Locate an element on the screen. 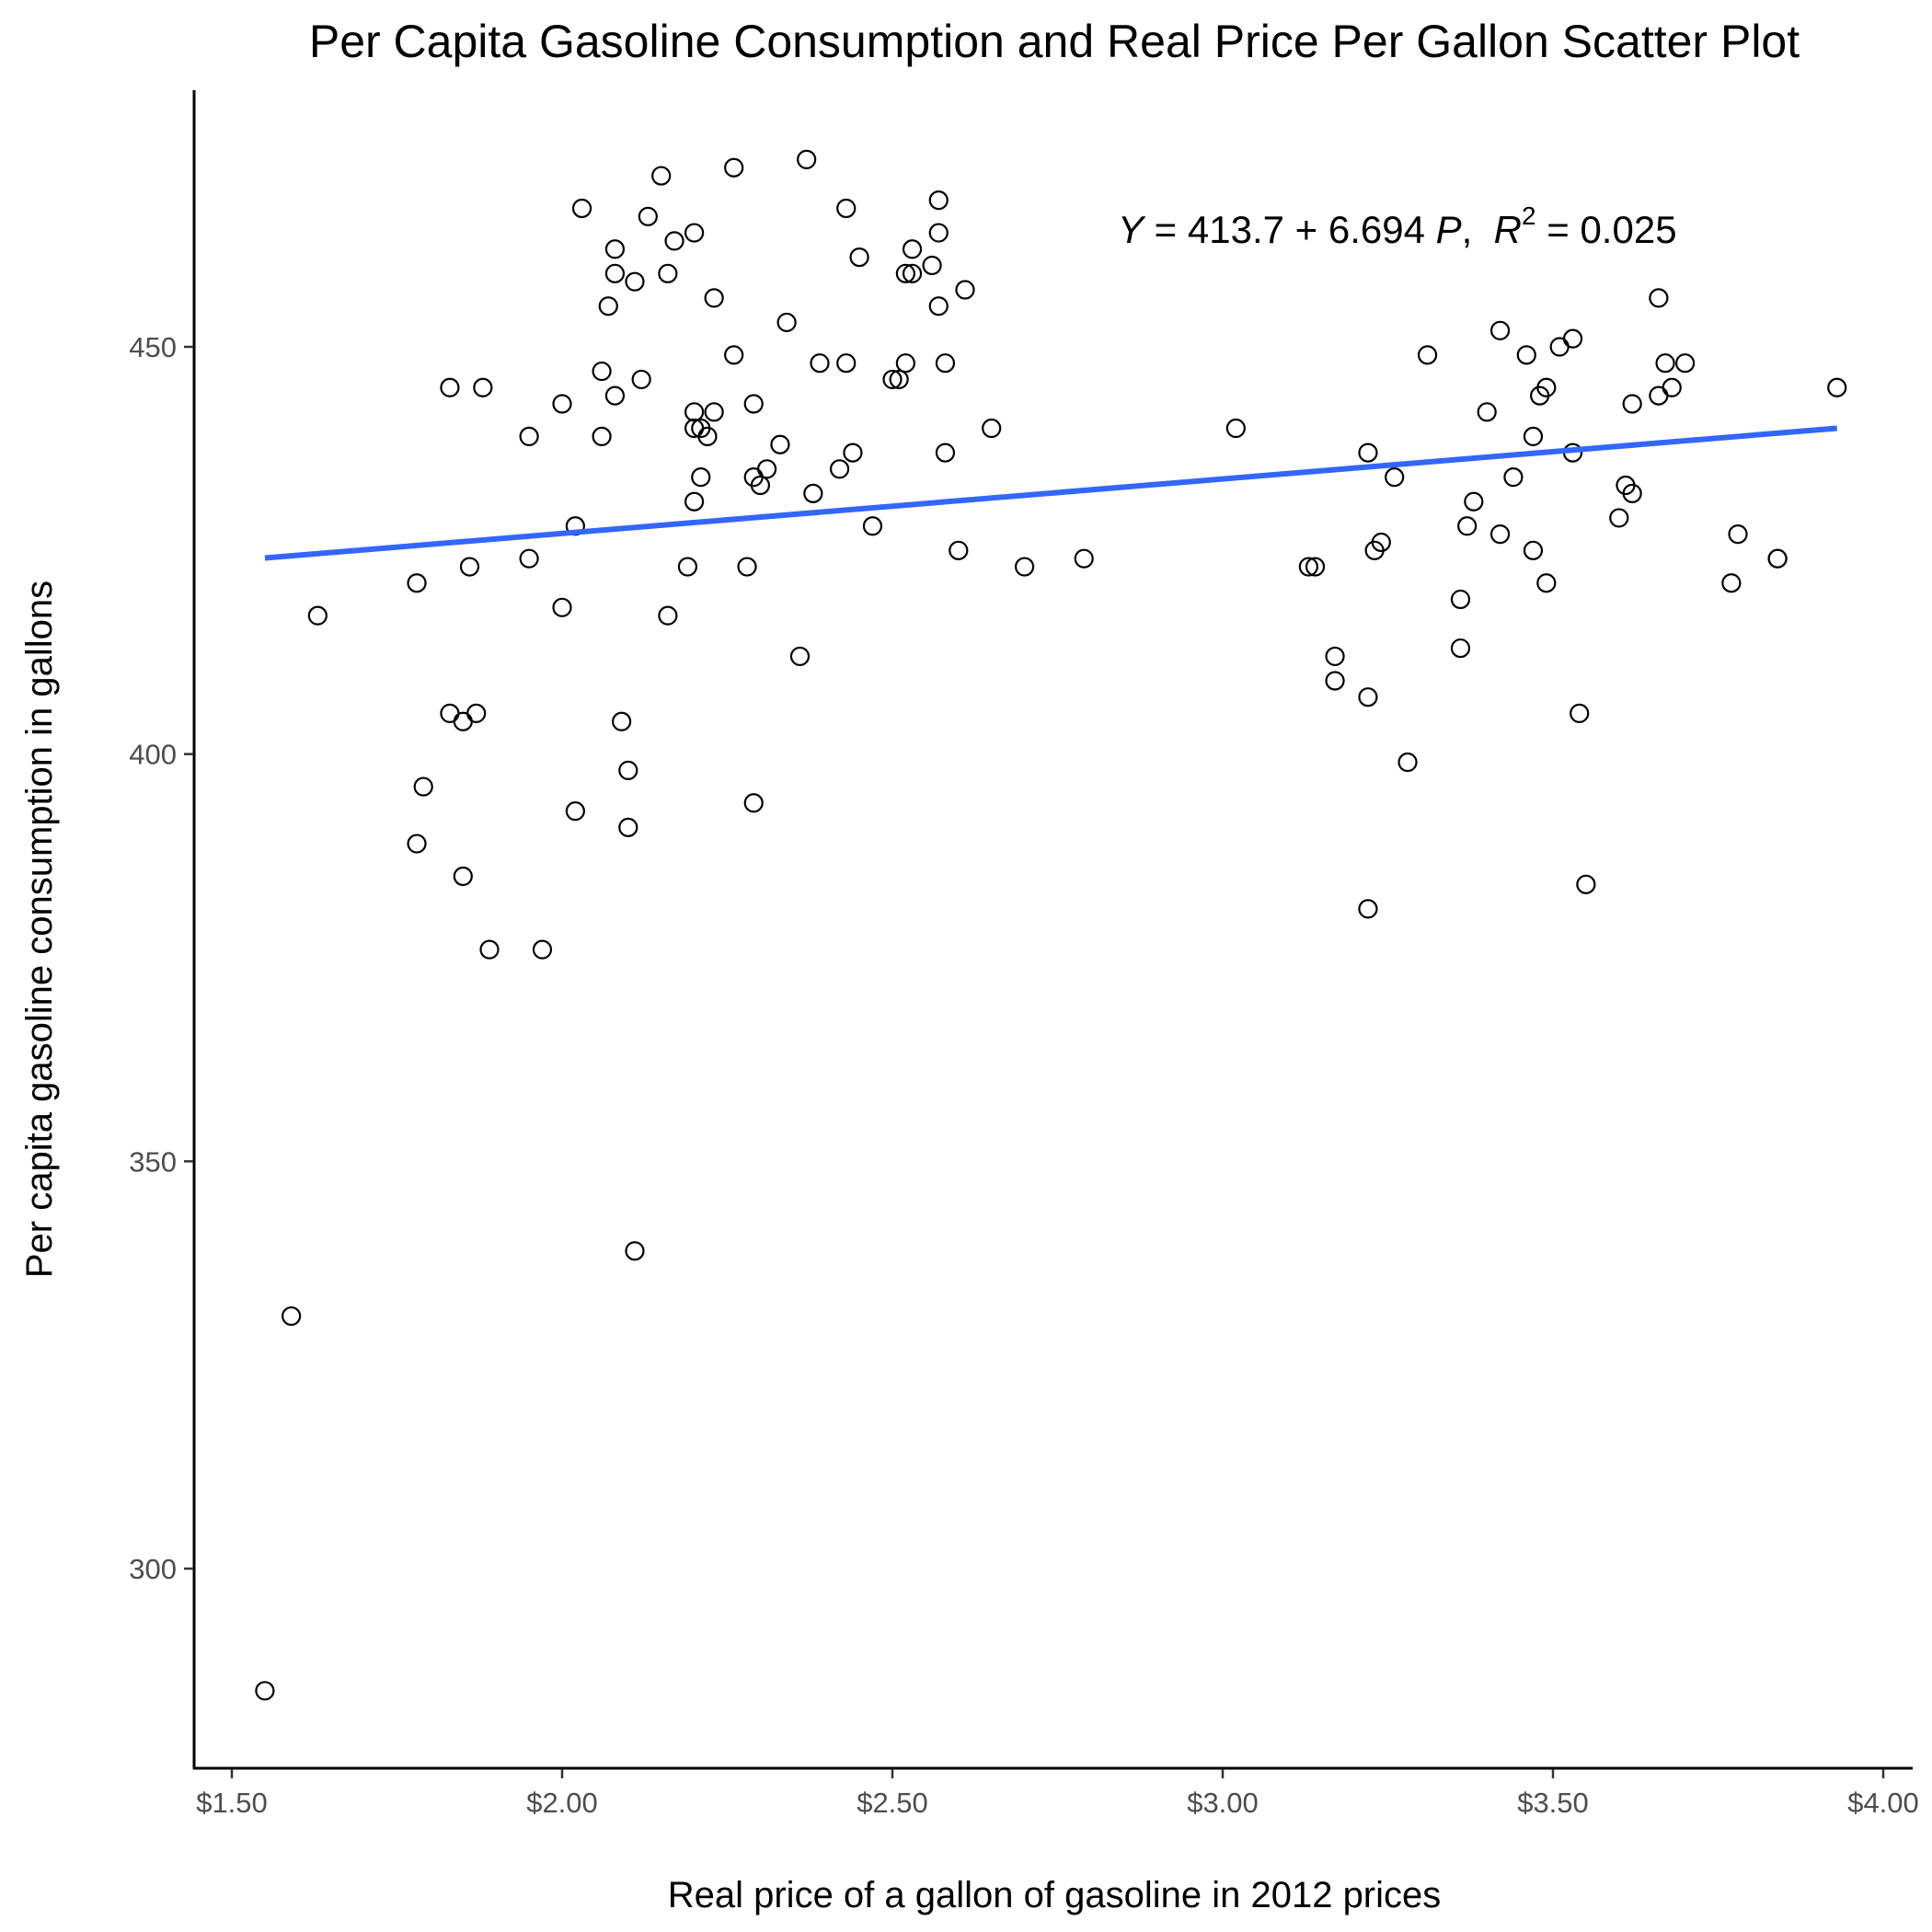 The image size is (1932, 1932). regression-equation: Y = 413.7 + 6.694 P, R2 = 0.025 is located at coordinates (1397, 226).